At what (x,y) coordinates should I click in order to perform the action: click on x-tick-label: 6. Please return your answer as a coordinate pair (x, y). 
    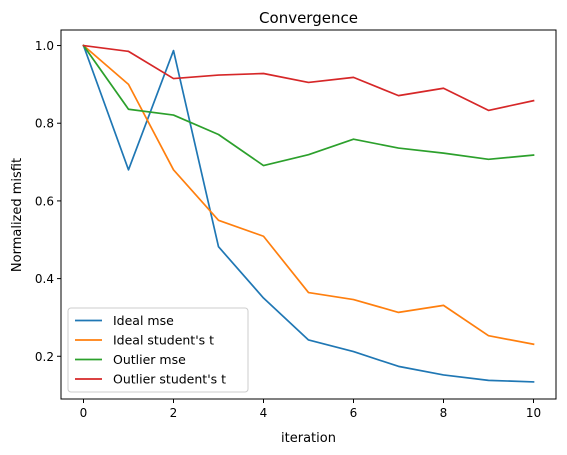
    Looking at the image, I should click on (354, 413).